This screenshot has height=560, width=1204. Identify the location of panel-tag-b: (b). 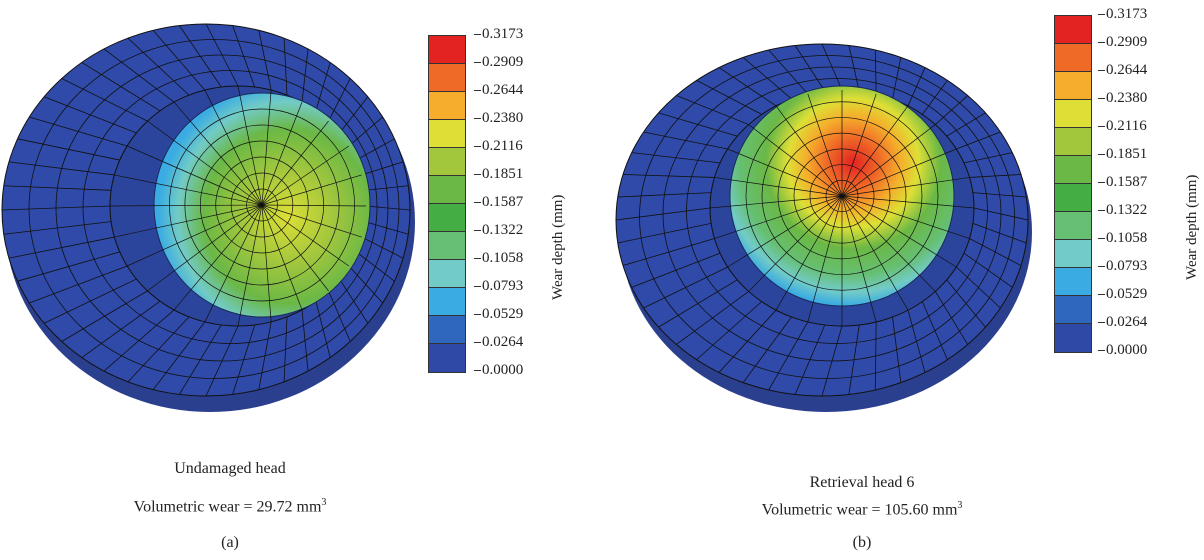
(862, 542).